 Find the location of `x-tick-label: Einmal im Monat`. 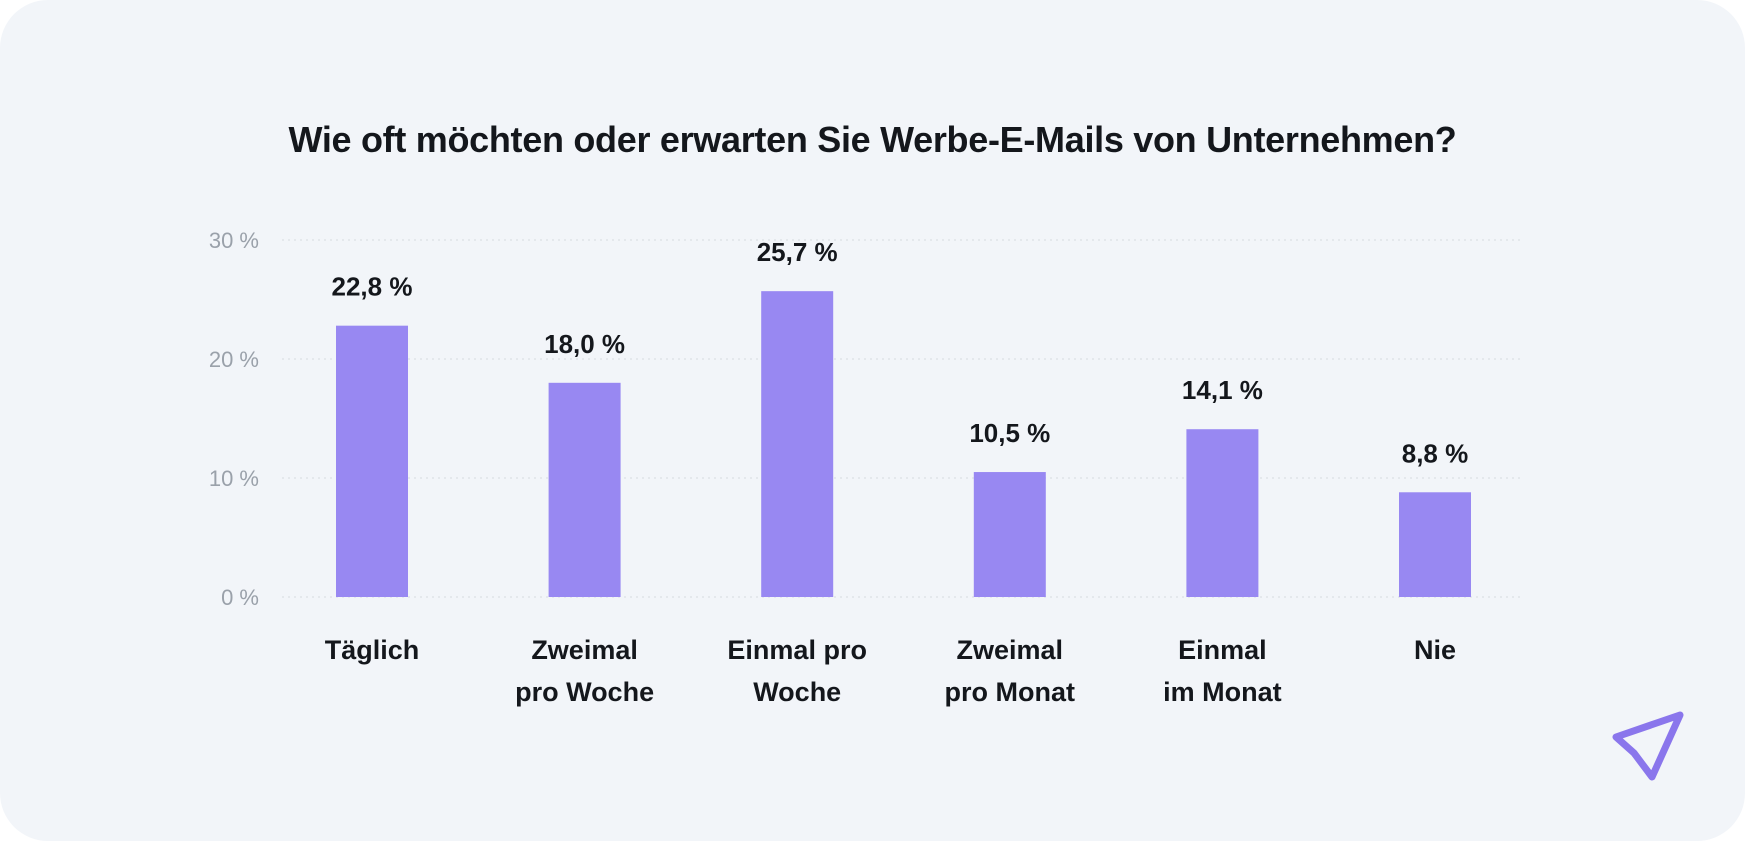

x-tick-label: Einmal im Monat is located at coordinates (1222, 671).